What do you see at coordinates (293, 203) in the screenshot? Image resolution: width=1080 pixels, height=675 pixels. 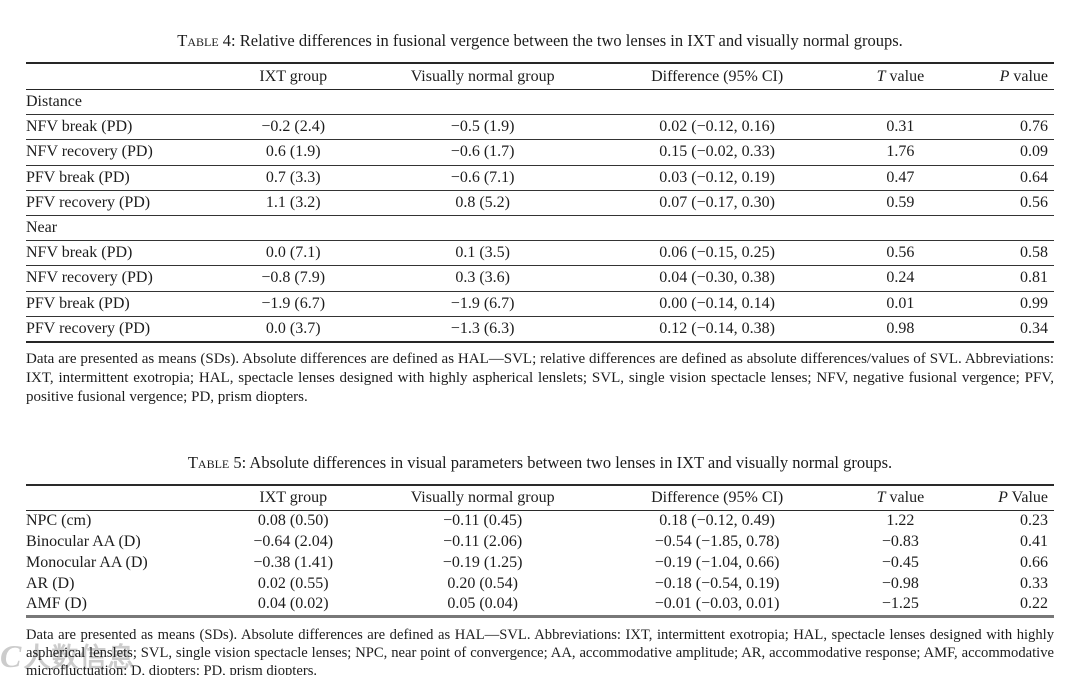 I see `cell: 1.1 (3.2)` at bounding box center [293, 203].